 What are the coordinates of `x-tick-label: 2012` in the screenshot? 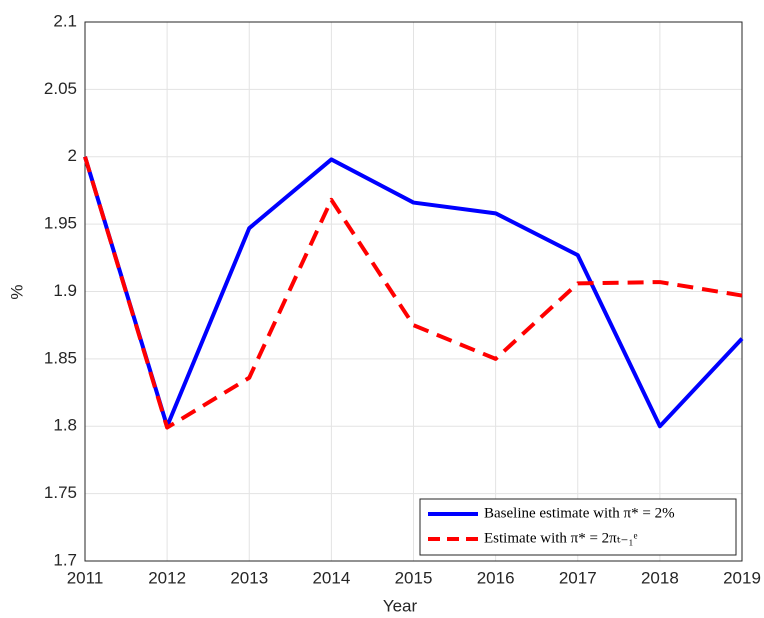 It's located at (167, 577).